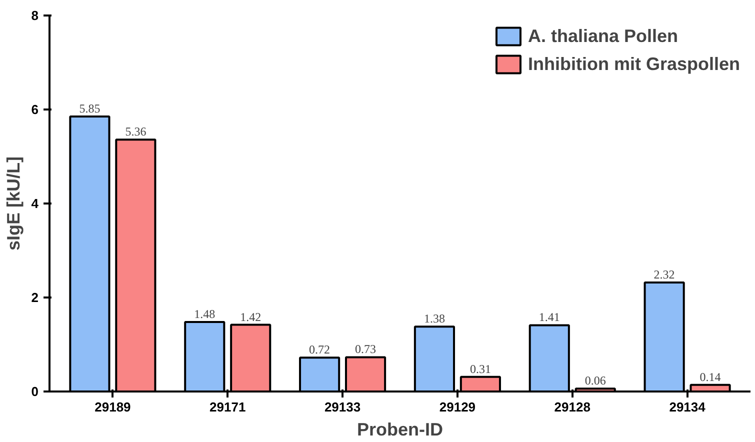 The height and width of the screenshot is (442, 755). Describe the element at coordinates (603, 36) in the screenshot. I see `legend-label: A. thaliana Pollen` at that location.